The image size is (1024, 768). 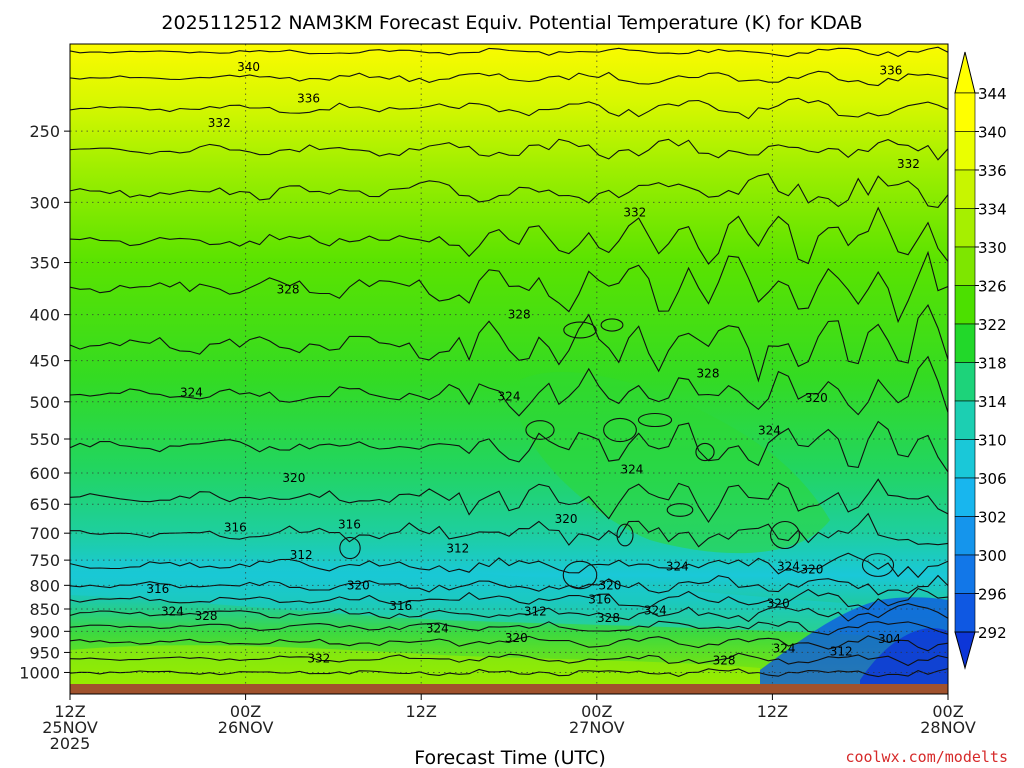 What do you see at coordinates (509, 599) in the screenshot?
I see `low-level-moist-band` at bounding box center [509, 599].